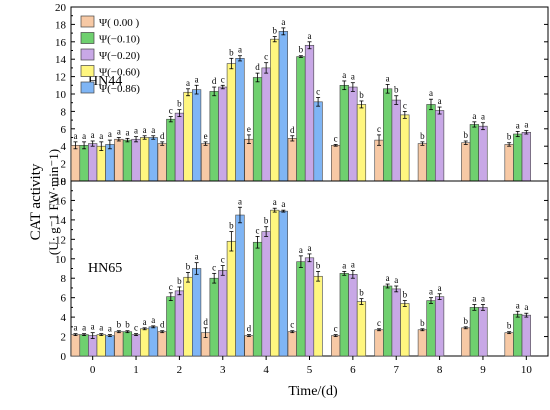 The width and height of the screenshot is (550, 410). Describe the element at coordinates (53, 202) in the screenshot. I see `y-axis-unit: (U· g⁻1 FW·min⁻1)` at that location.